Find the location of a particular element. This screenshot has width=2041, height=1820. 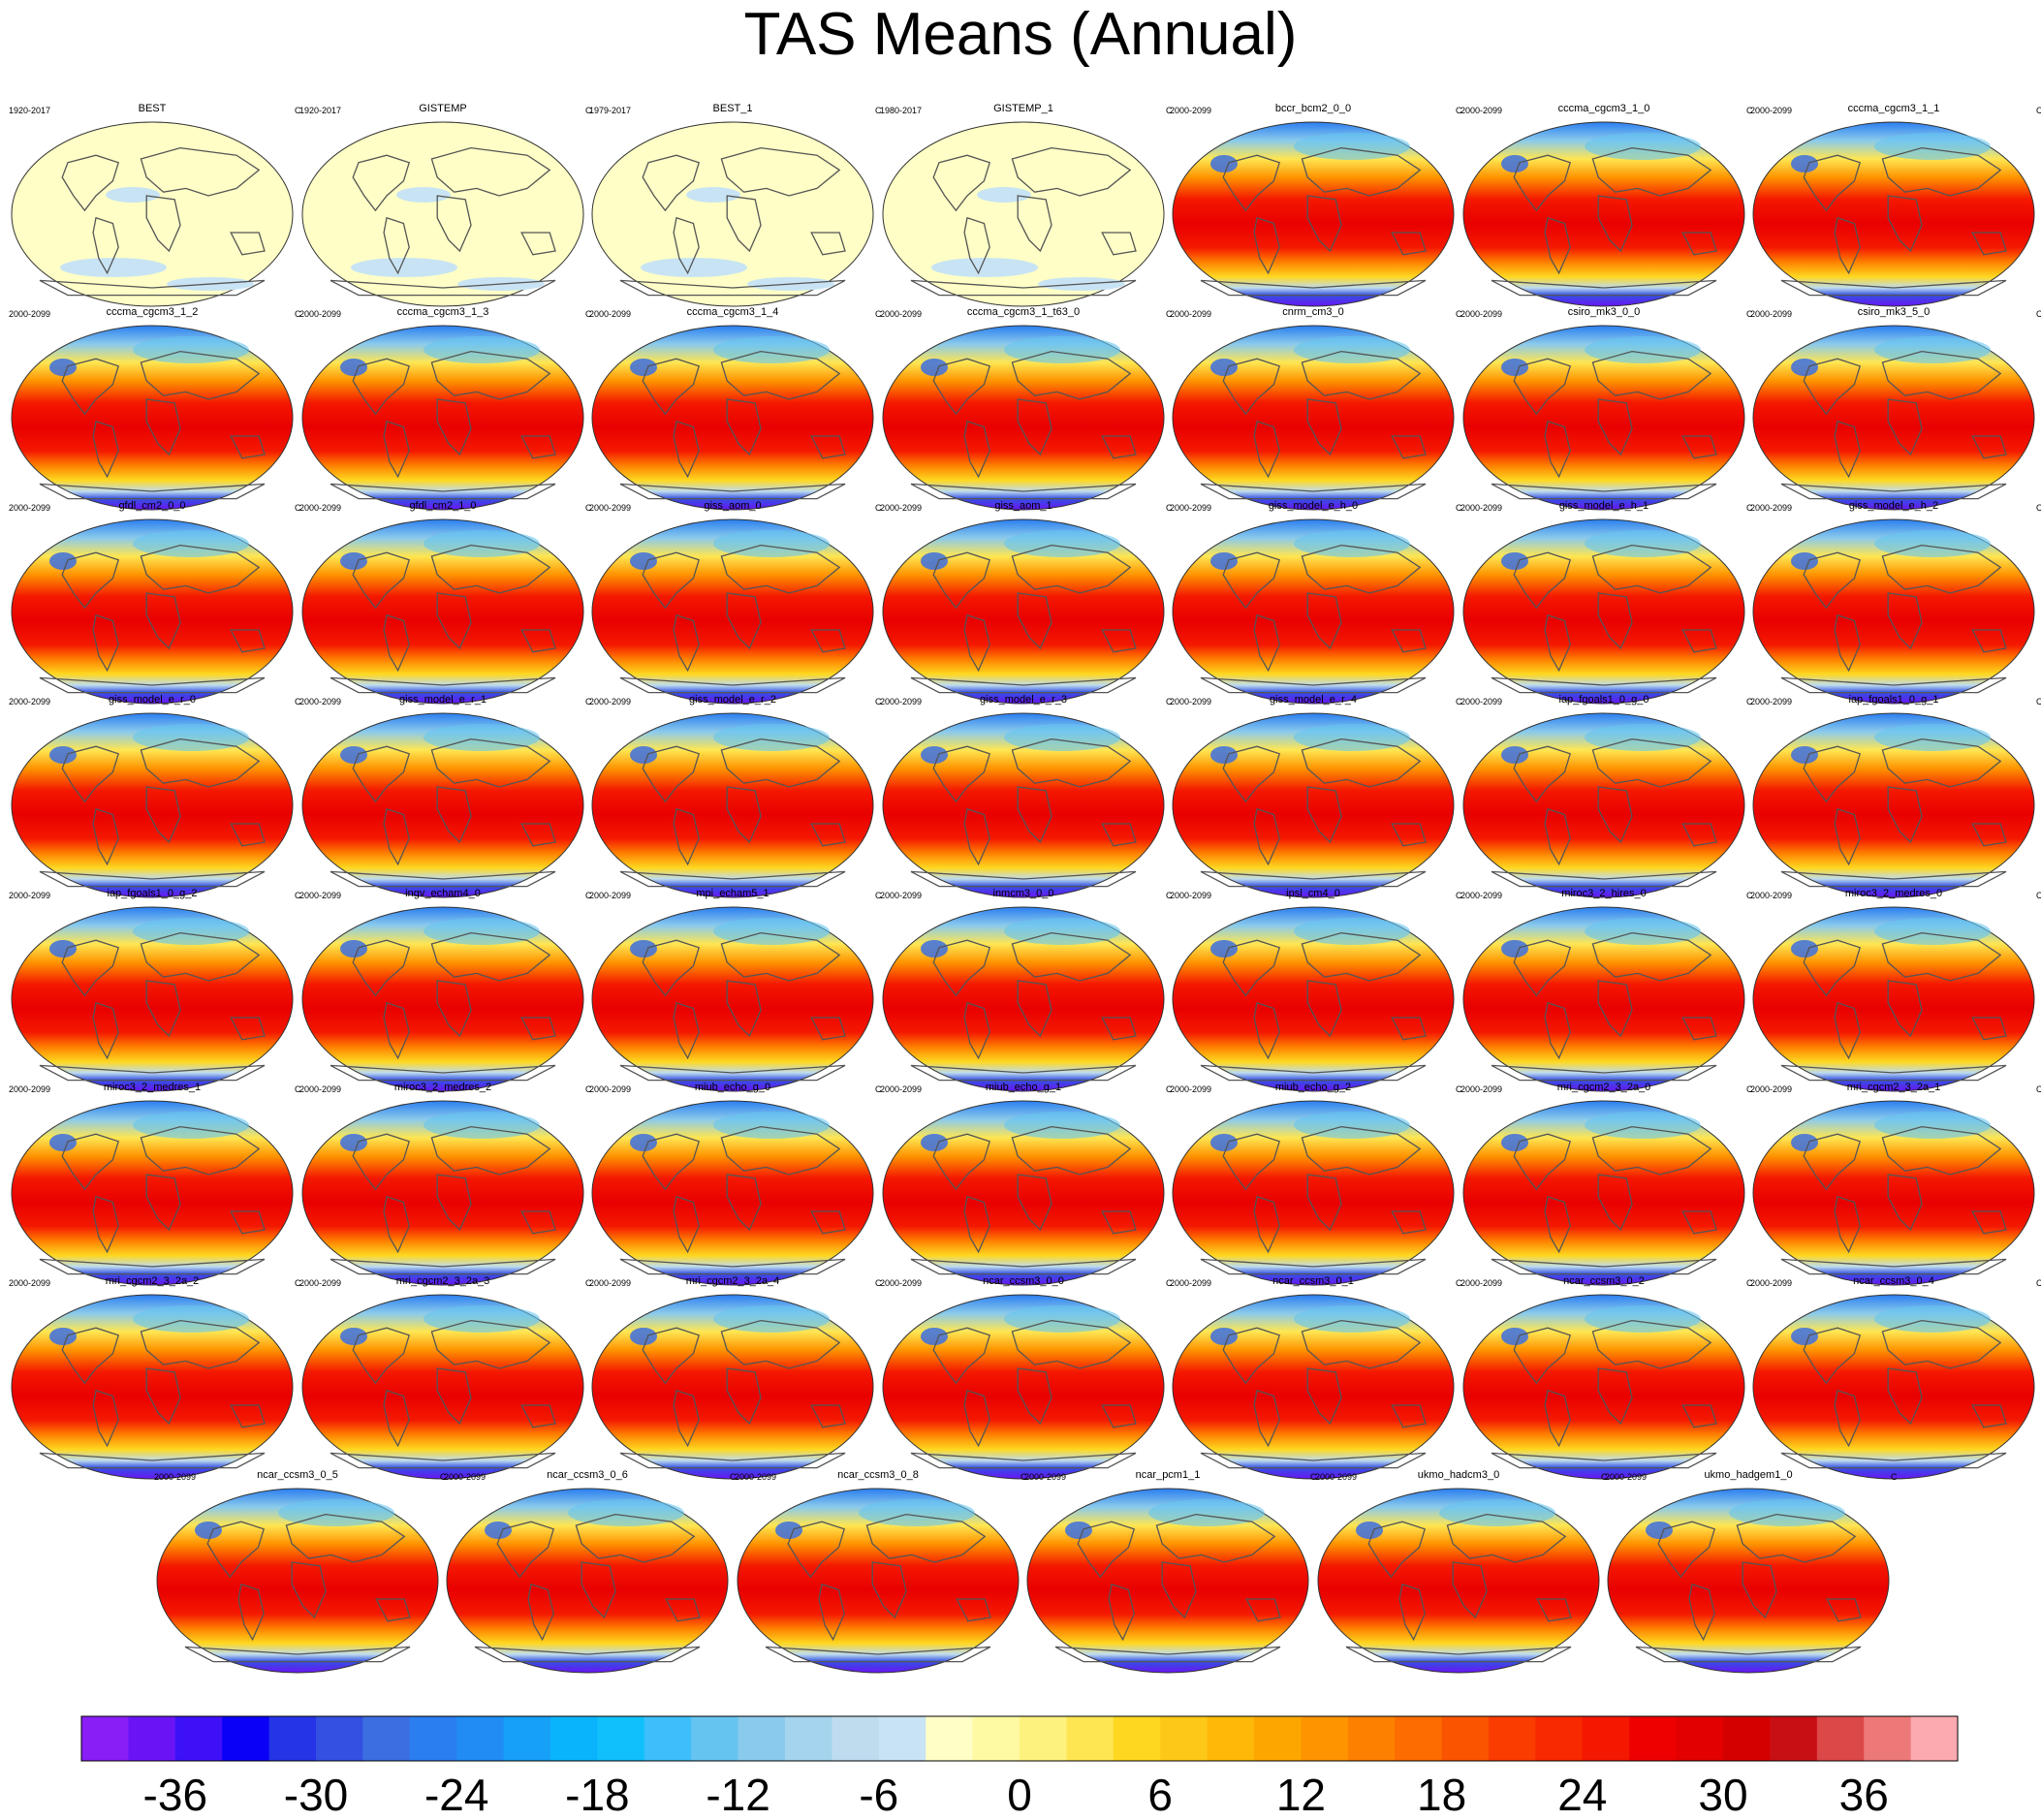

panel-title: cccma_cgcm3_1_0 is located at coordinates (1604, 109).